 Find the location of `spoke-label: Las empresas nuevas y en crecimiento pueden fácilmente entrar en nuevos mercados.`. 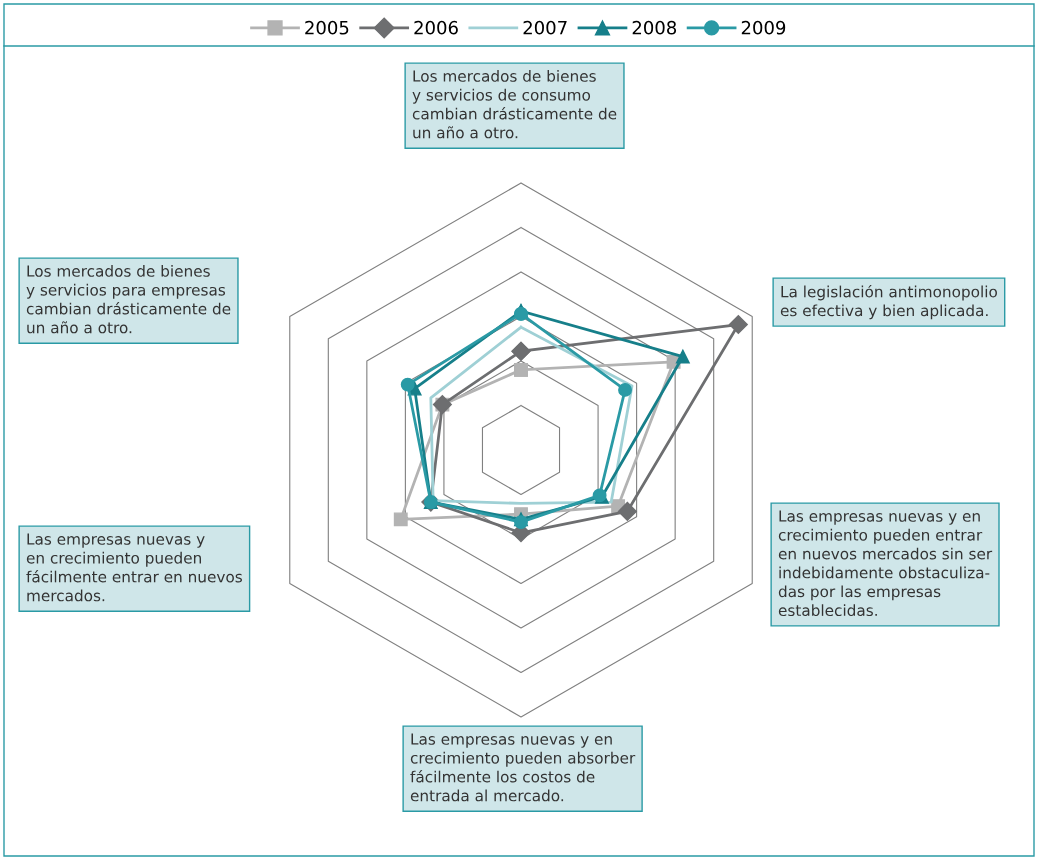

spoke-label: Las empresas nuevas y en crecimiento pueden fácilmente entrar en nuevos mercados. is located at coordinates (134, 567).